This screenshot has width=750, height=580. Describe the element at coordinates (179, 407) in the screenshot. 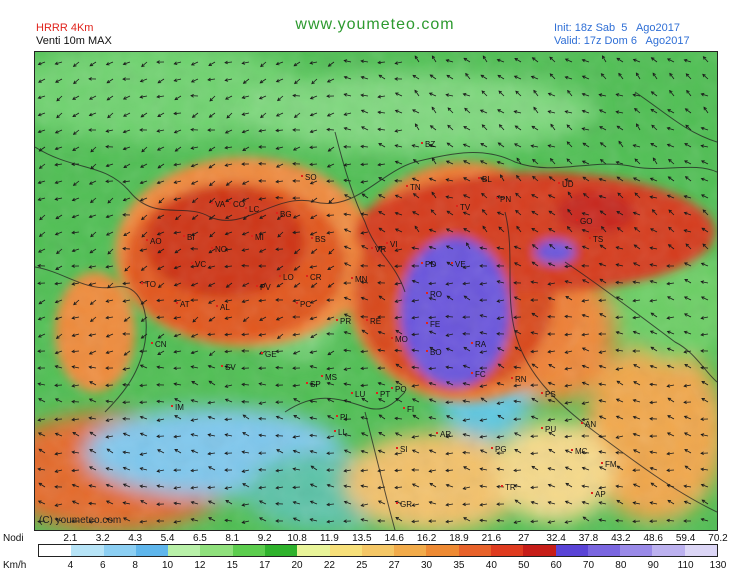

I see `city-label: IM` at that location.